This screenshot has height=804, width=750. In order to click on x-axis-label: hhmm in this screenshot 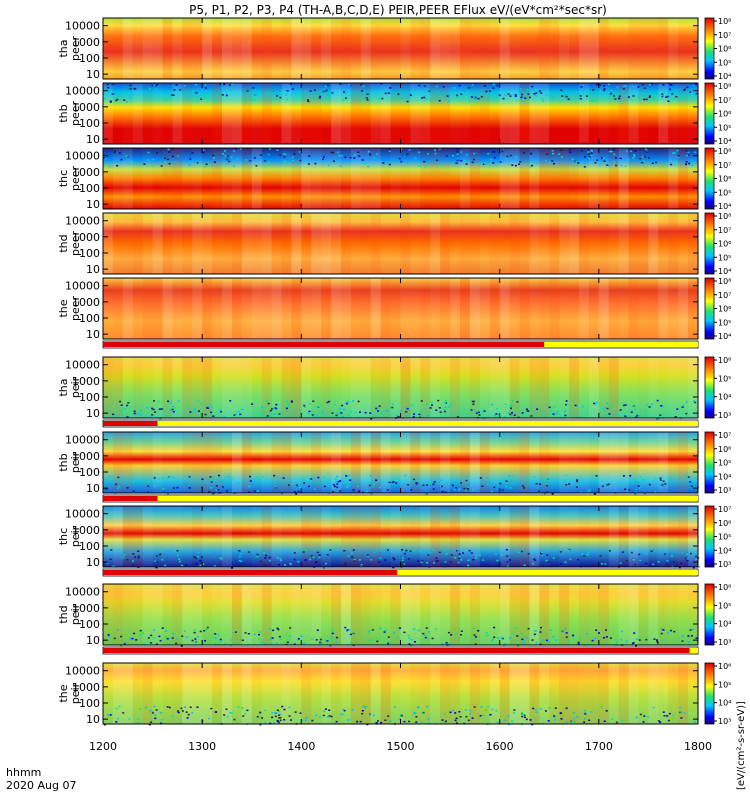, I will do `click(23, 772)`.